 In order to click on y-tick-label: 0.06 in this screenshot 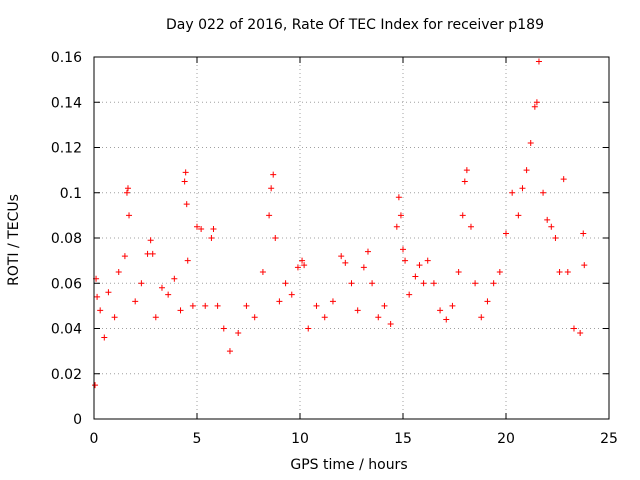, I will do `click(66, 284)`.